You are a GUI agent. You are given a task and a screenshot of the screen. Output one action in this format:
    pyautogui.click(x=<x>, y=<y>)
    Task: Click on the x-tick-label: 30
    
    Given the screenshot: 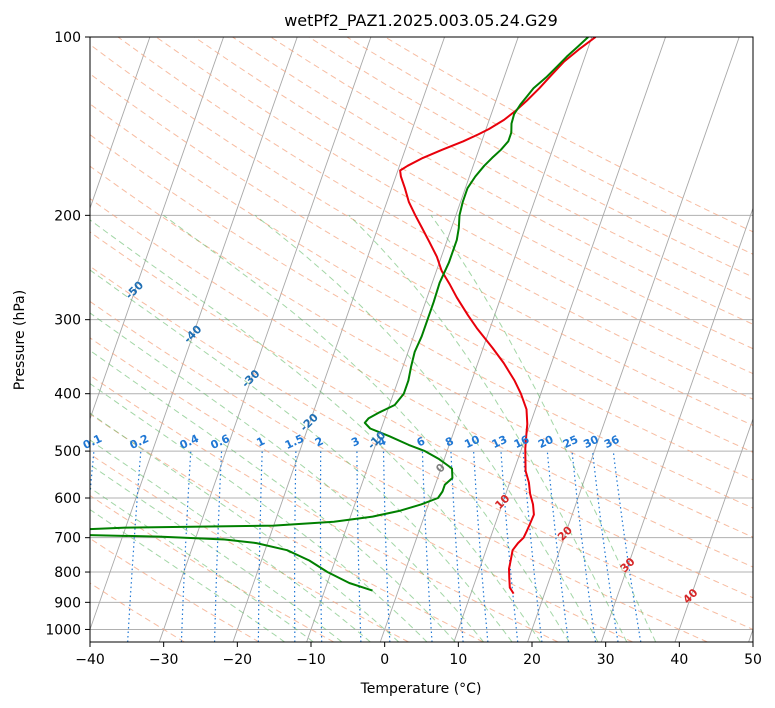 What is the action you would take?
    pyautogui.click(x=606, y=660)
    